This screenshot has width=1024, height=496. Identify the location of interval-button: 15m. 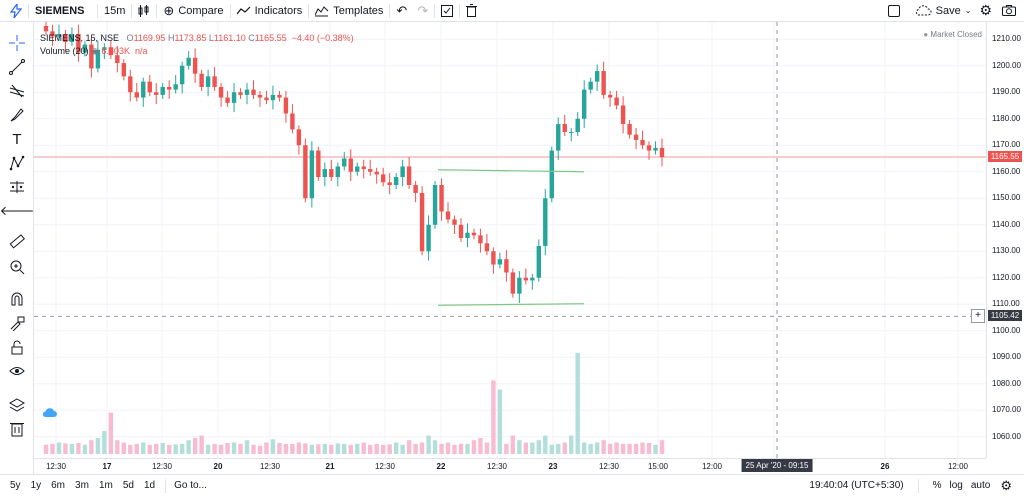
(115, 10).